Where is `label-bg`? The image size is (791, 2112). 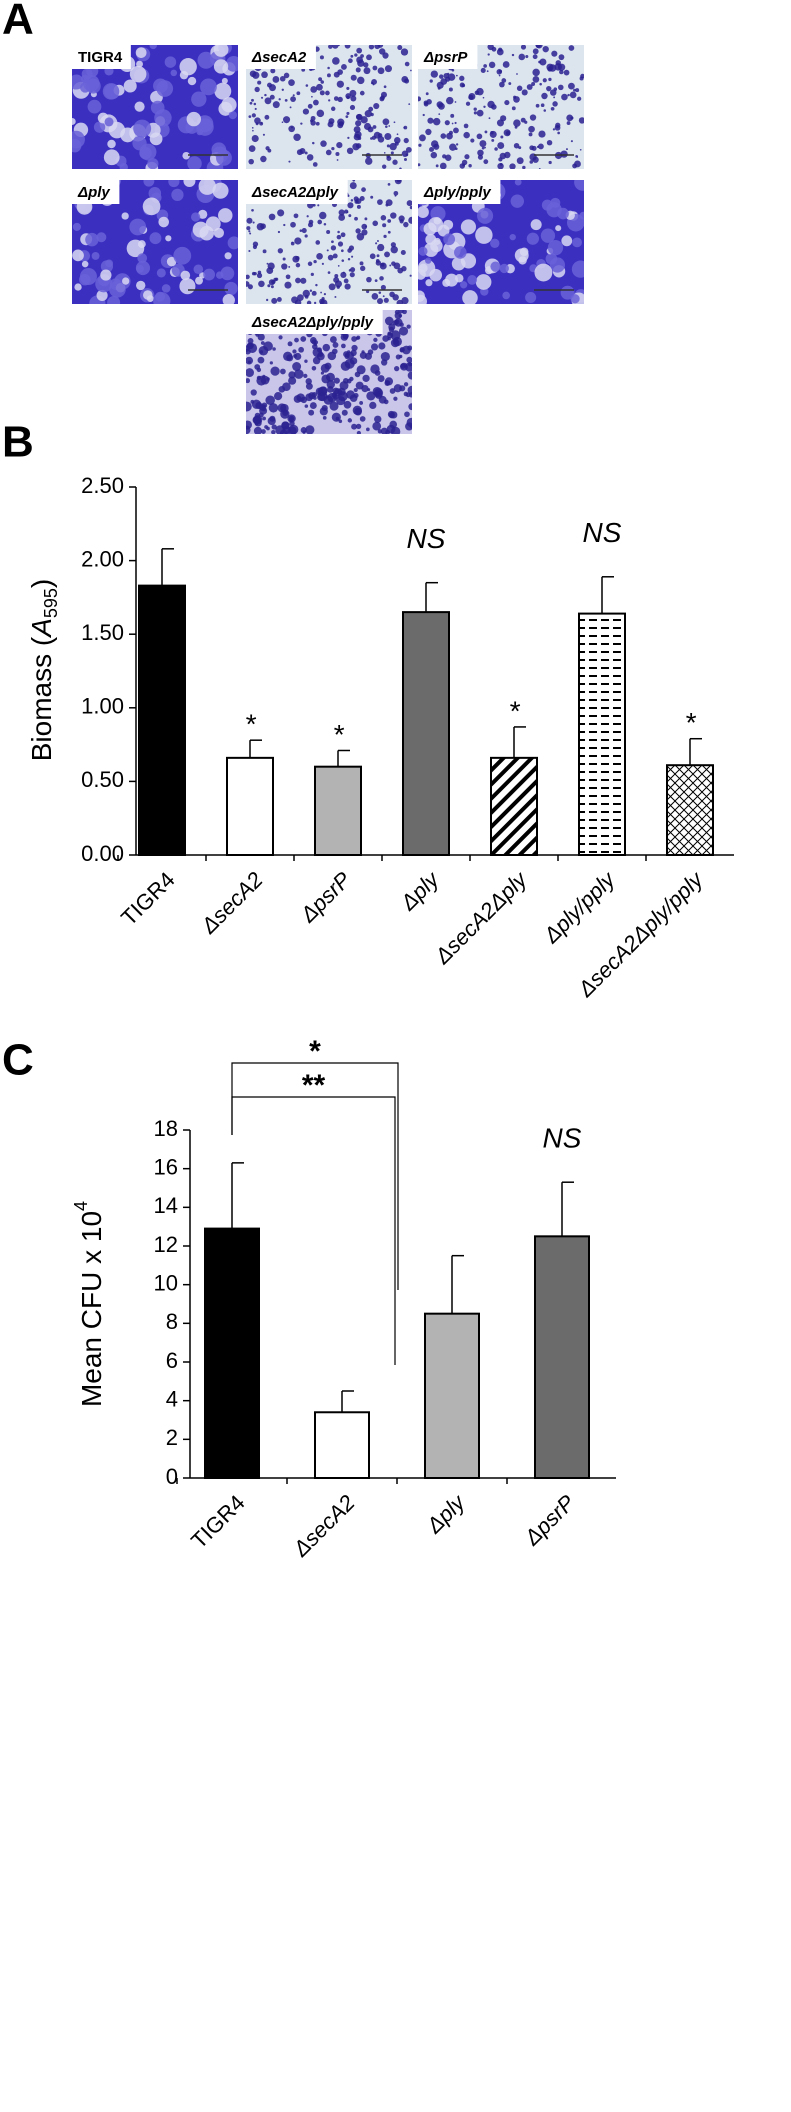
label-bg is located at coordinates (281, 57).